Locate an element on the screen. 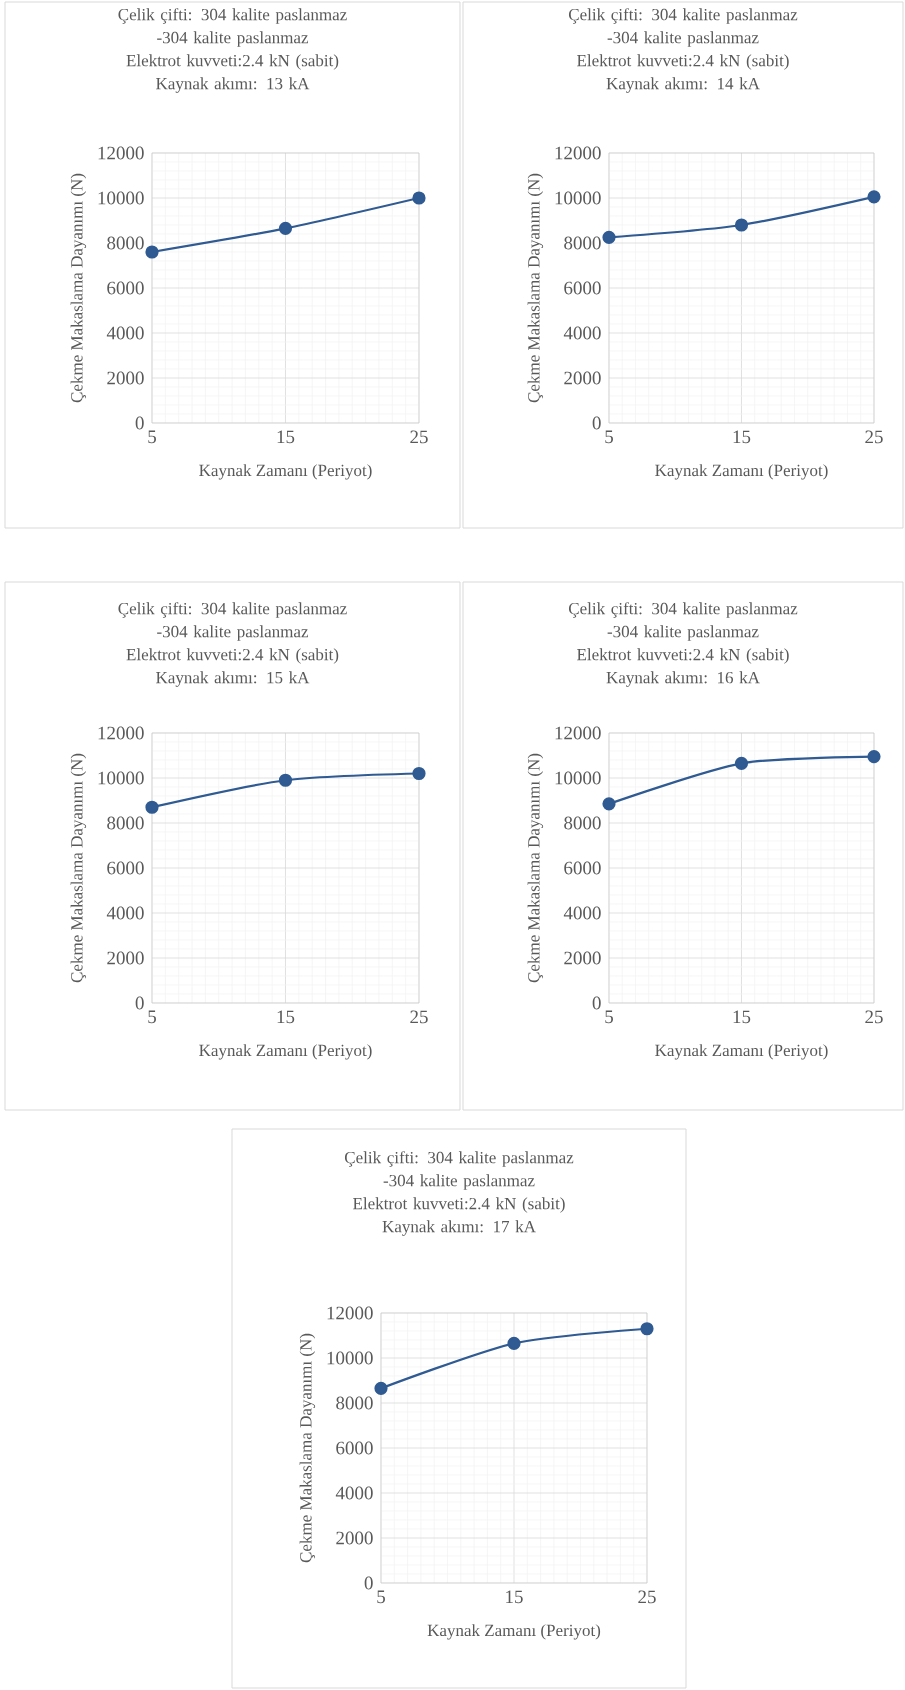 The width and height of the screenshot is (905, 1690). text: Kaynak akımı: 15 kA is located at coordinates (233, 679).